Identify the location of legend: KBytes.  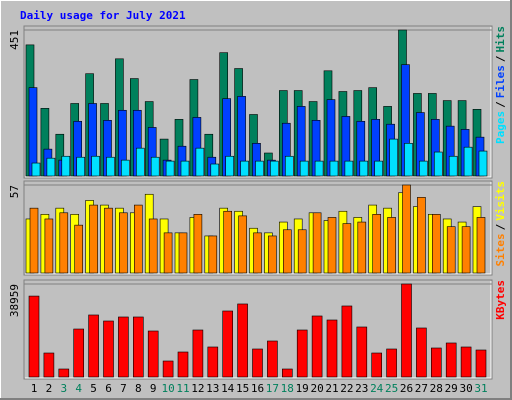
(500, 300).